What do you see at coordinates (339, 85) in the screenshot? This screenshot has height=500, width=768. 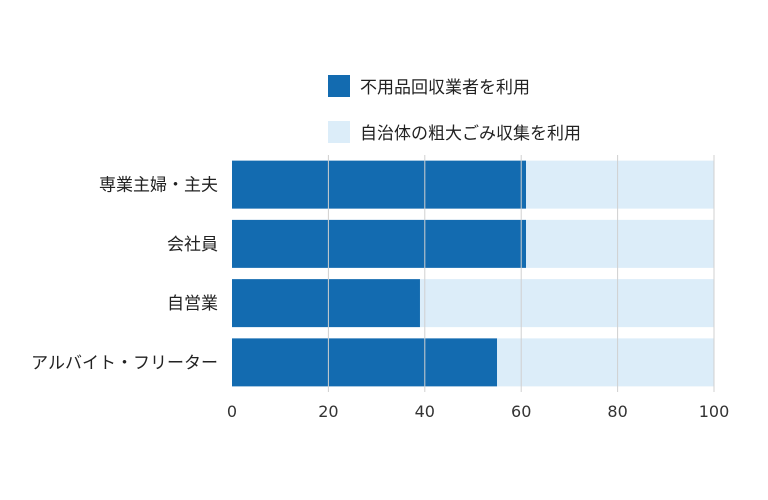 I see `legend-swatch-series1` at bounding box center [339, 85].